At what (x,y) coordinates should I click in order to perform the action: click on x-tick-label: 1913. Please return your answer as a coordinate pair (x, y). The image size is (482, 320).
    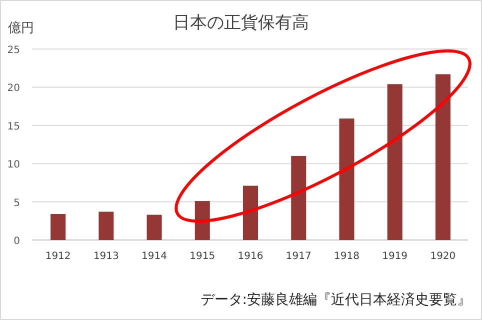
    Looking at the image, I should click on (106, 256).